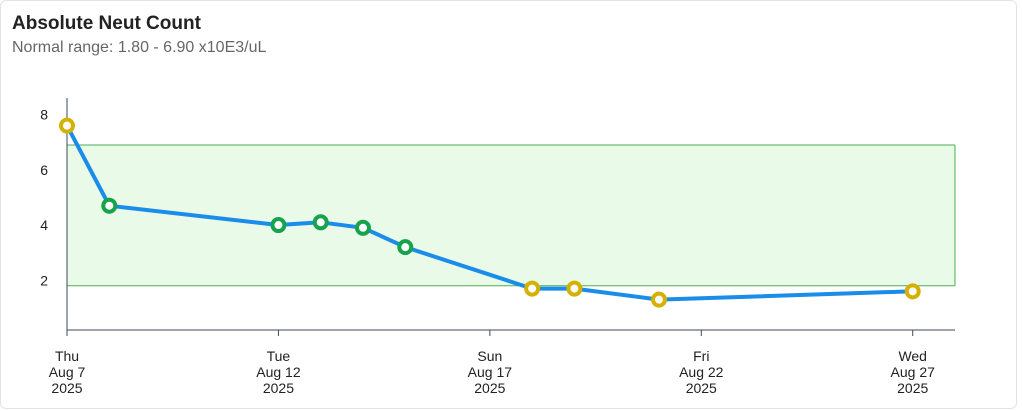 The height and width of the screenshot is (411, 1022). What do you see at coordinates (278, 372) in the screenshot?
I see `x-tick-label: Tue Aug 12 2025` at bounding box center [278, 372].